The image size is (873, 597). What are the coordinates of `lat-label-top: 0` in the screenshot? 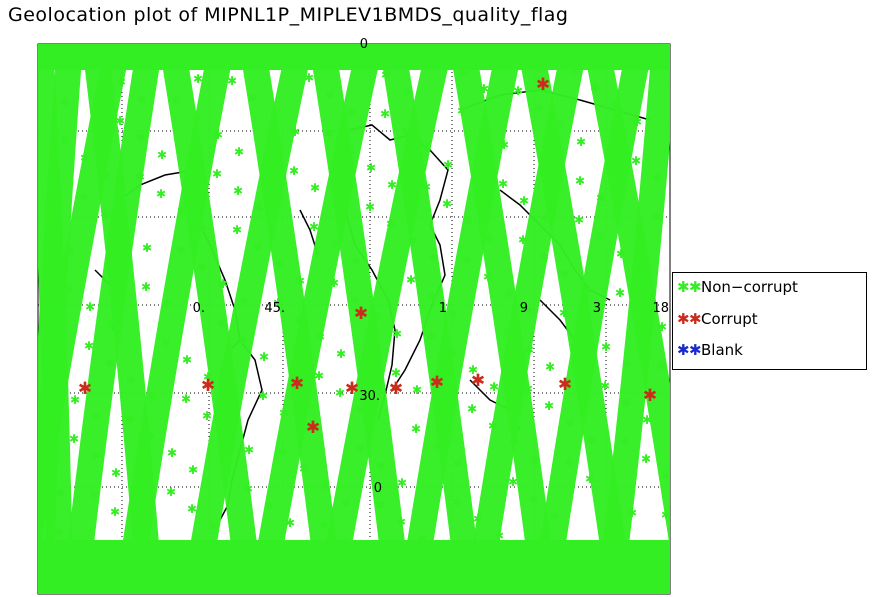 It's located at (364, 44).